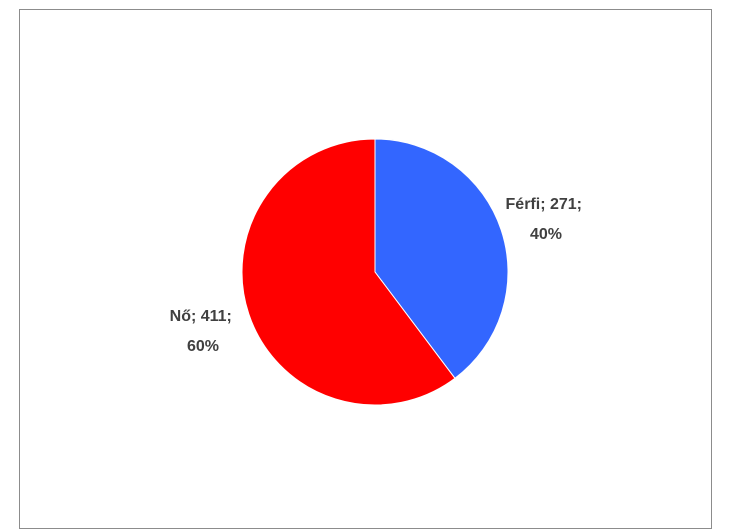  What do you see at coordinates (441, 258) in the screenshot?
I see `pie-slice-ferfi` at bounding box center [441, 258].